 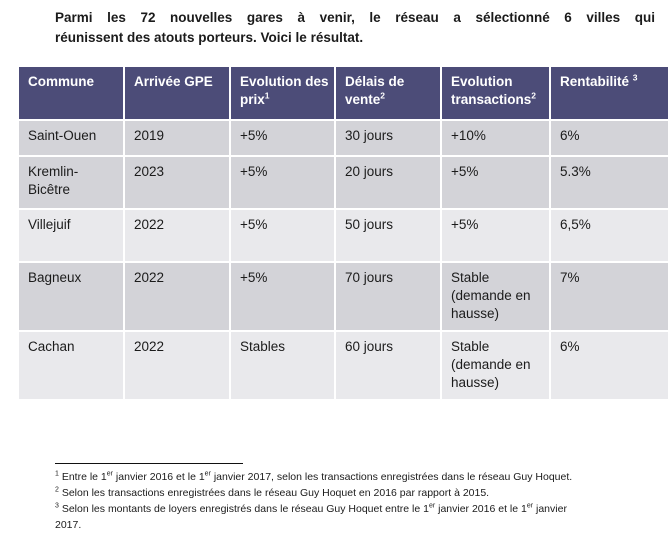 I want to click on table-row: Saint-Ouen 2019 +5% 30 jours +10% 6%, so click(x=343, y=138).